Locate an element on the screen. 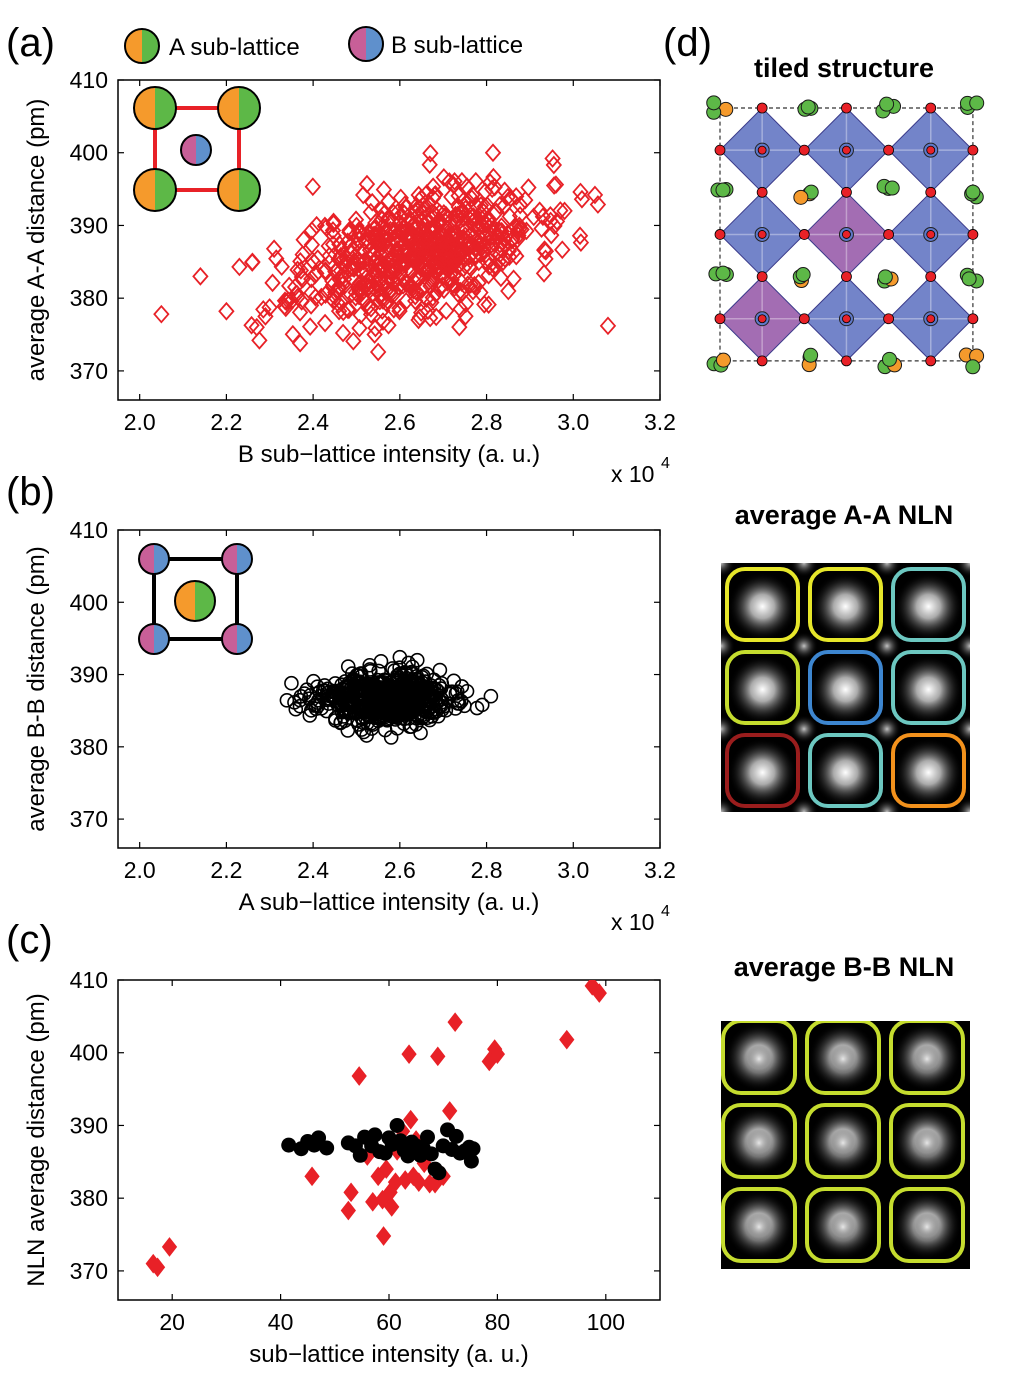 The image size is (1016, 1393). x-tick-label-b: 2.8 is located at coordinates (487, 870).